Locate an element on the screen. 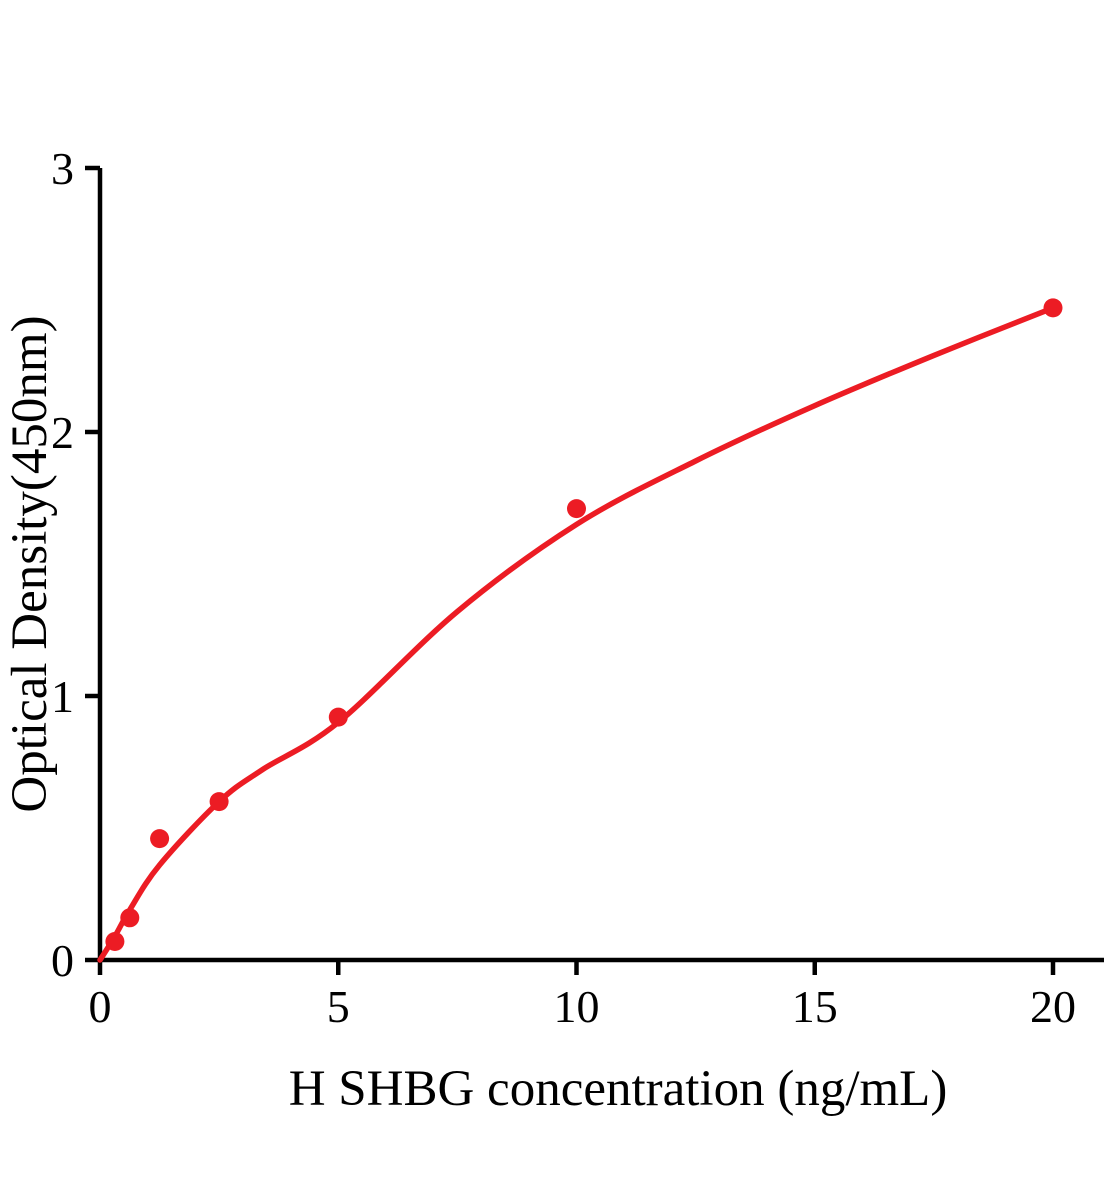 This screenshot has height=1200, width=1104. x-tick-label: 5 is located at coordinates (338, 1006).